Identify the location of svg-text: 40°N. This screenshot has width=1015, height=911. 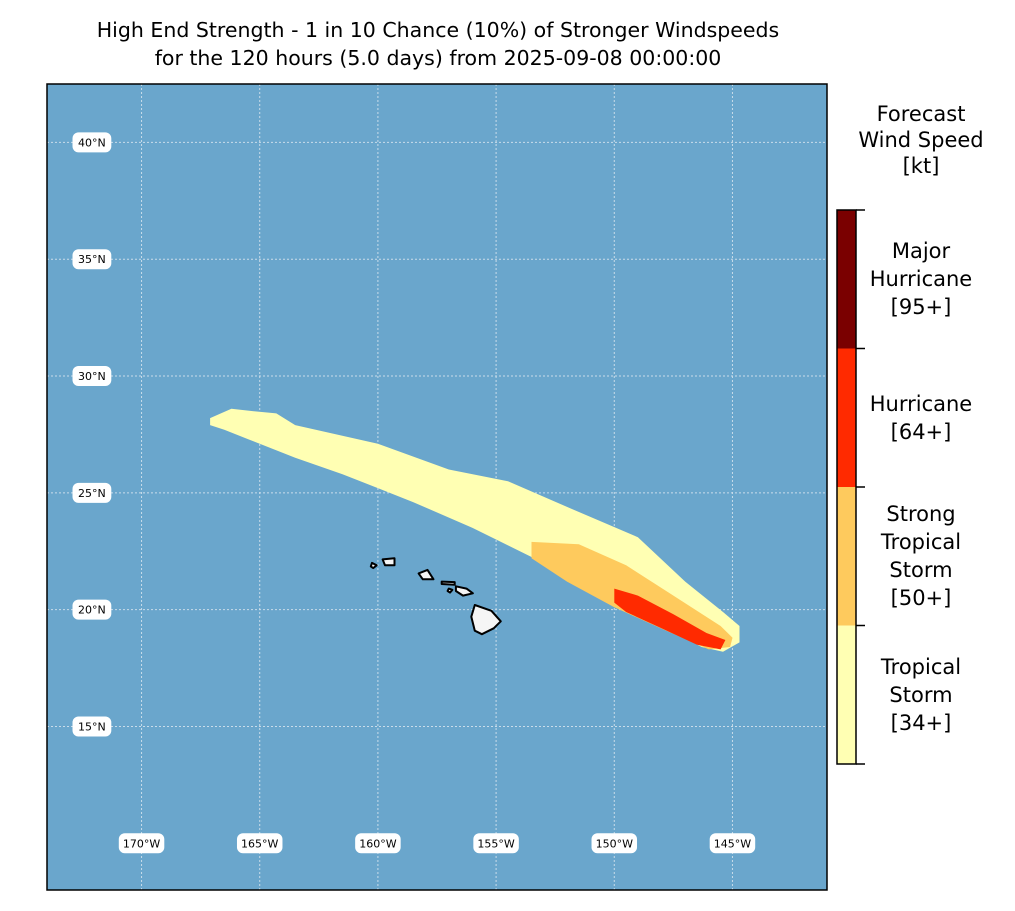
(92, 142).